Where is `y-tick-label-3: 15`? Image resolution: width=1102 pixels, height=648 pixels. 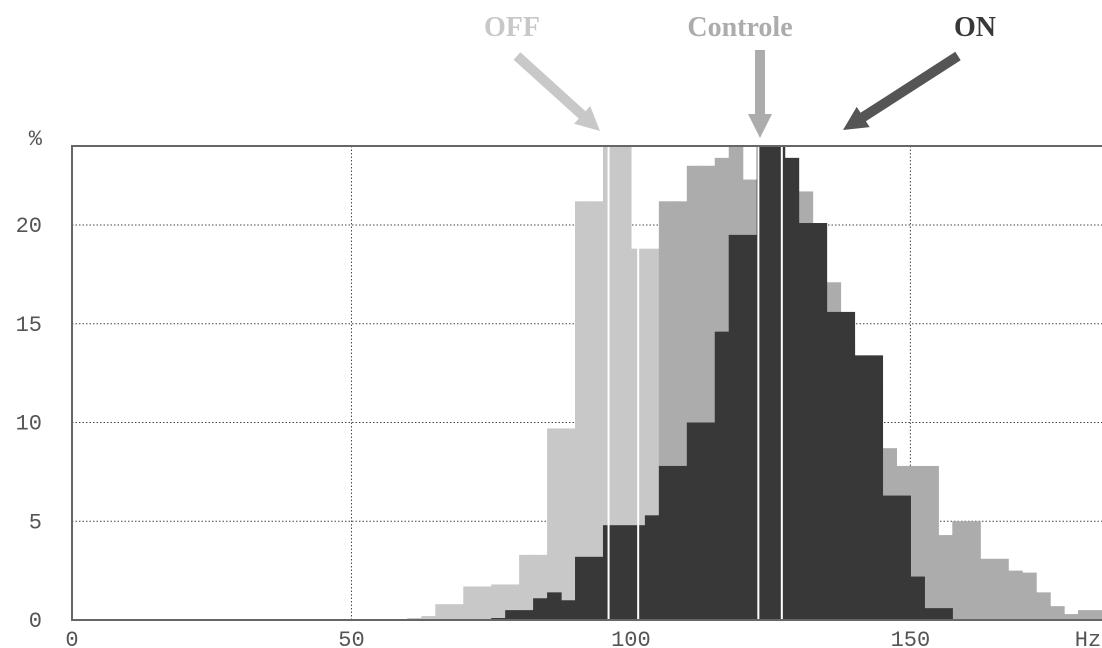
y-tick-label-3: 15 is located at coordinates (29, 325).